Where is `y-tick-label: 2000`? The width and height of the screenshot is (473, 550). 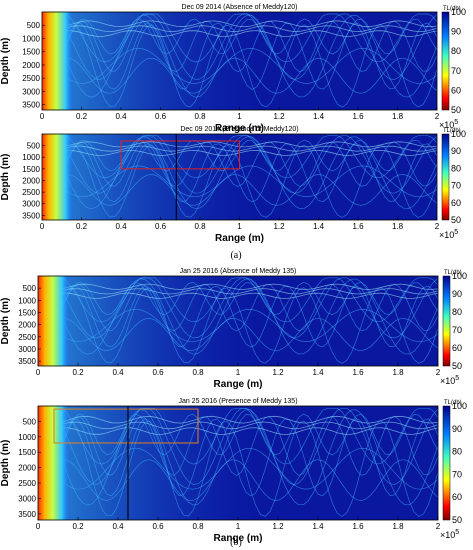
y-tick-label: 2000 is located at coordinates (27, 468).